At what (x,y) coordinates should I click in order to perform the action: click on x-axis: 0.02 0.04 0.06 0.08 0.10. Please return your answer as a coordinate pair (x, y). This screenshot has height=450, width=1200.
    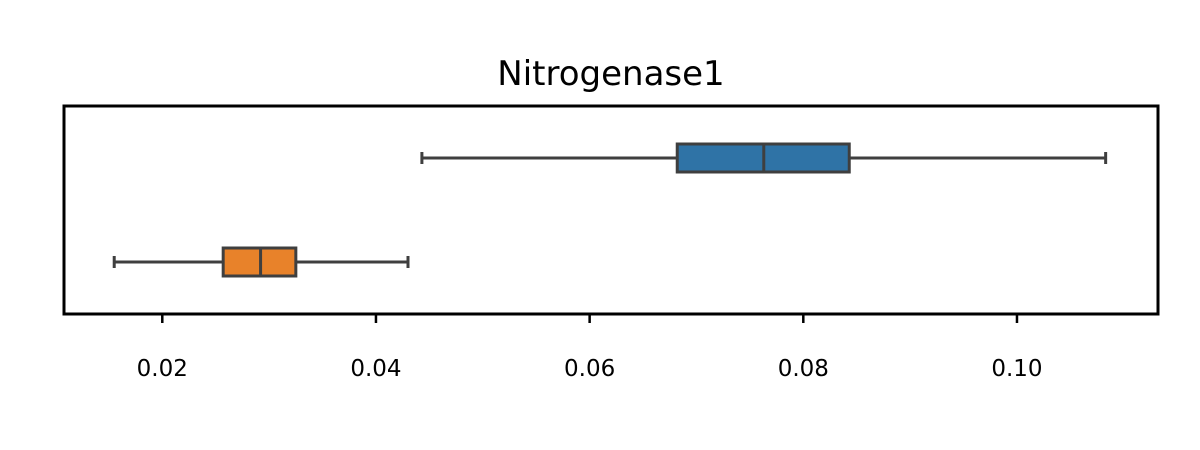
    Looking at the image, I should click on (590, 348).